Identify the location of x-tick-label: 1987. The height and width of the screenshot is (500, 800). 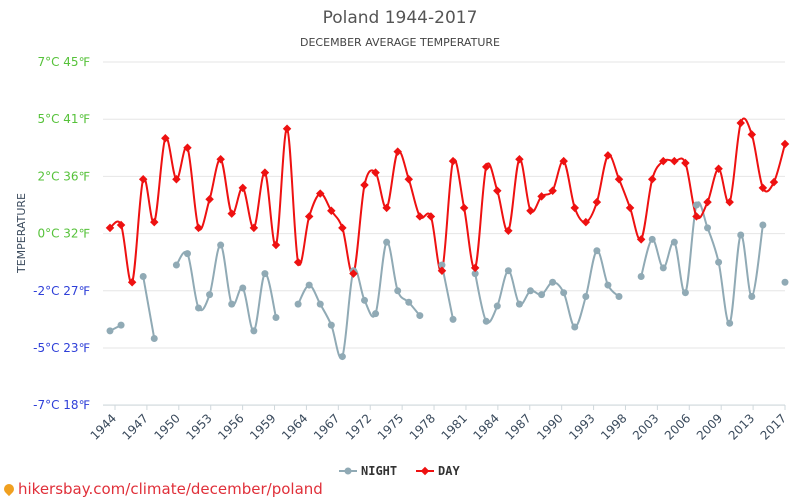
(517, 426).